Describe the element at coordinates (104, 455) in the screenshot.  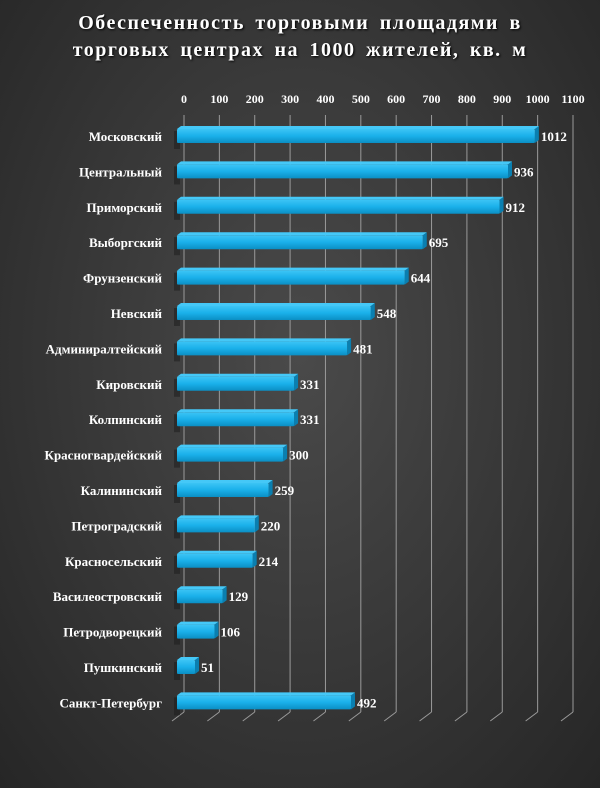
I see `category-label: Красногвардейский` at that location.